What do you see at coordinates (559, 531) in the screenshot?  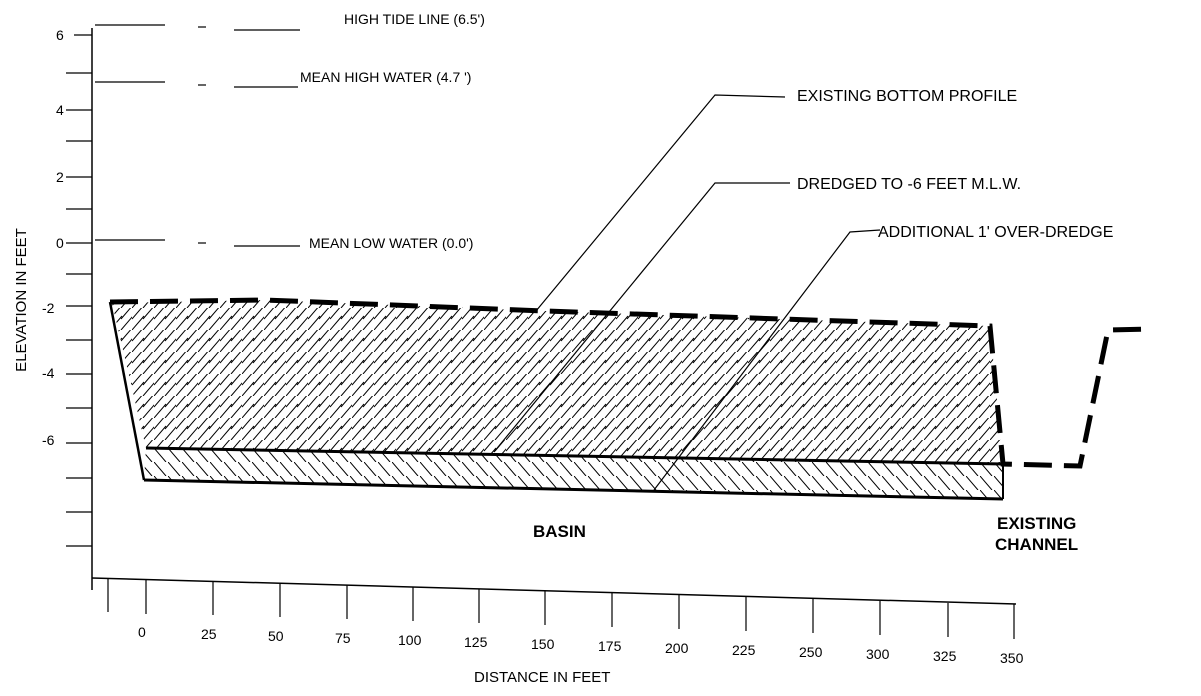 I see `basin-label: BASIN` at bounding box center [559, 531].